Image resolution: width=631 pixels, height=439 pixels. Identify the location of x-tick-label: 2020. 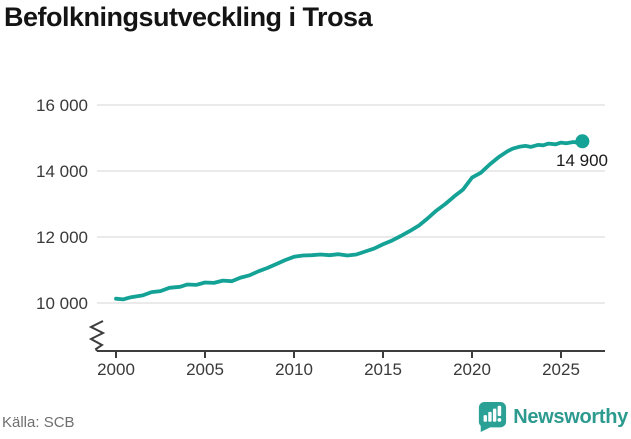
(472, 369).